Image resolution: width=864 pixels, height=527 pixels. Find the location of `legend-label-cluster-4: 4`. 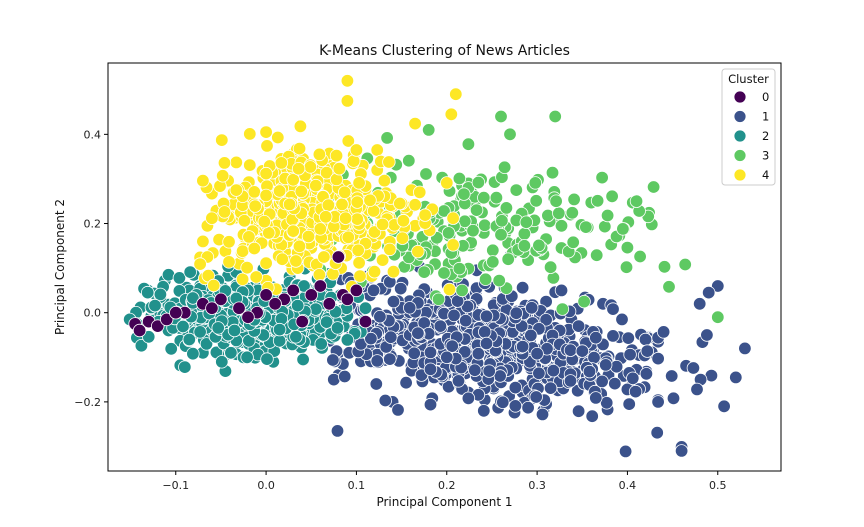

legend-label-cluster-4: 4 is located at coordinates (765, 175).